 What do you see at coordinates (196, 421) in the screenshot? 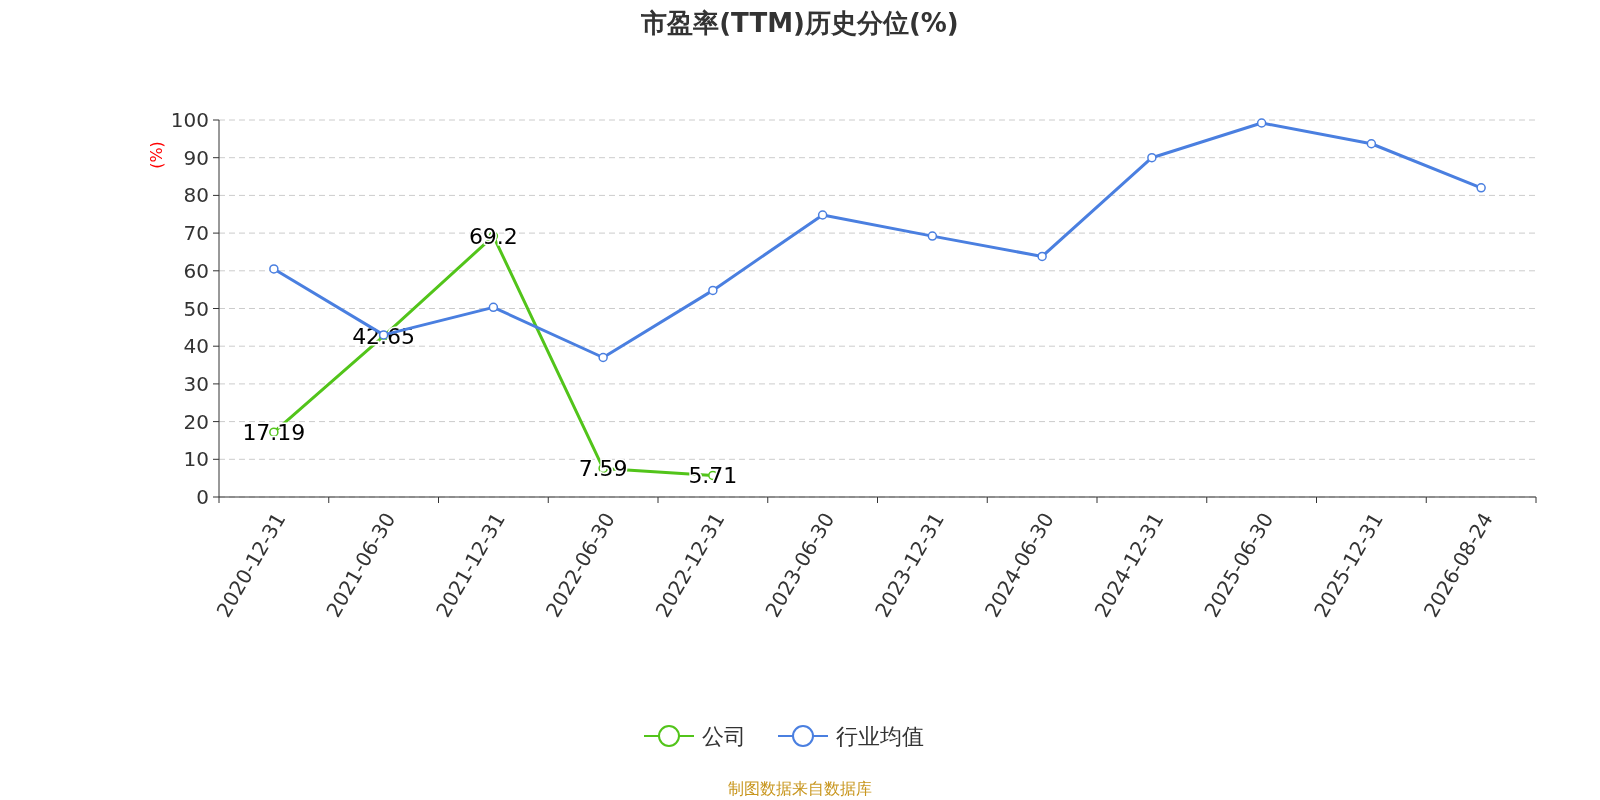
I see `y-tick-label: 20` at bounding box center [196, 421].